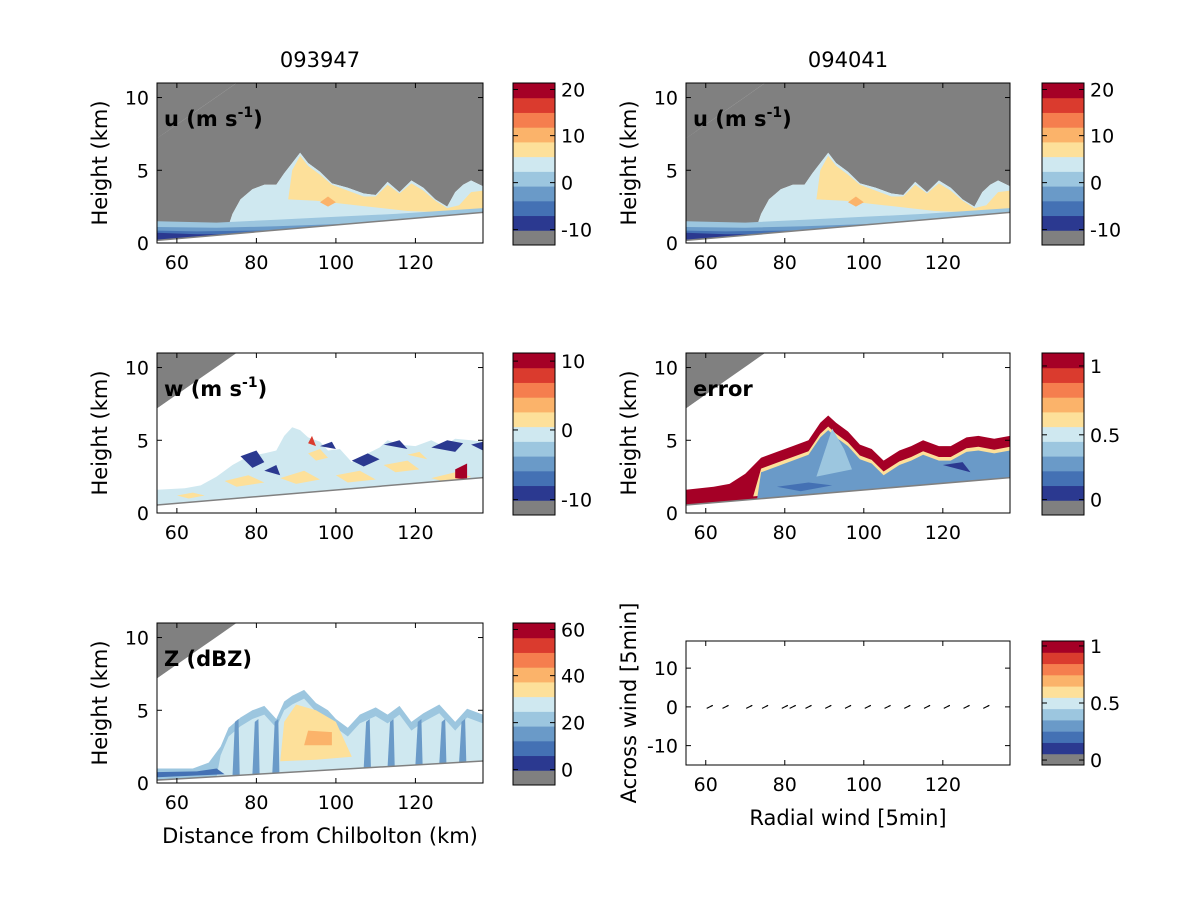 The image size is (1200, 900). I want to click on colorbar: 10 0 -10, so click(552, 433).